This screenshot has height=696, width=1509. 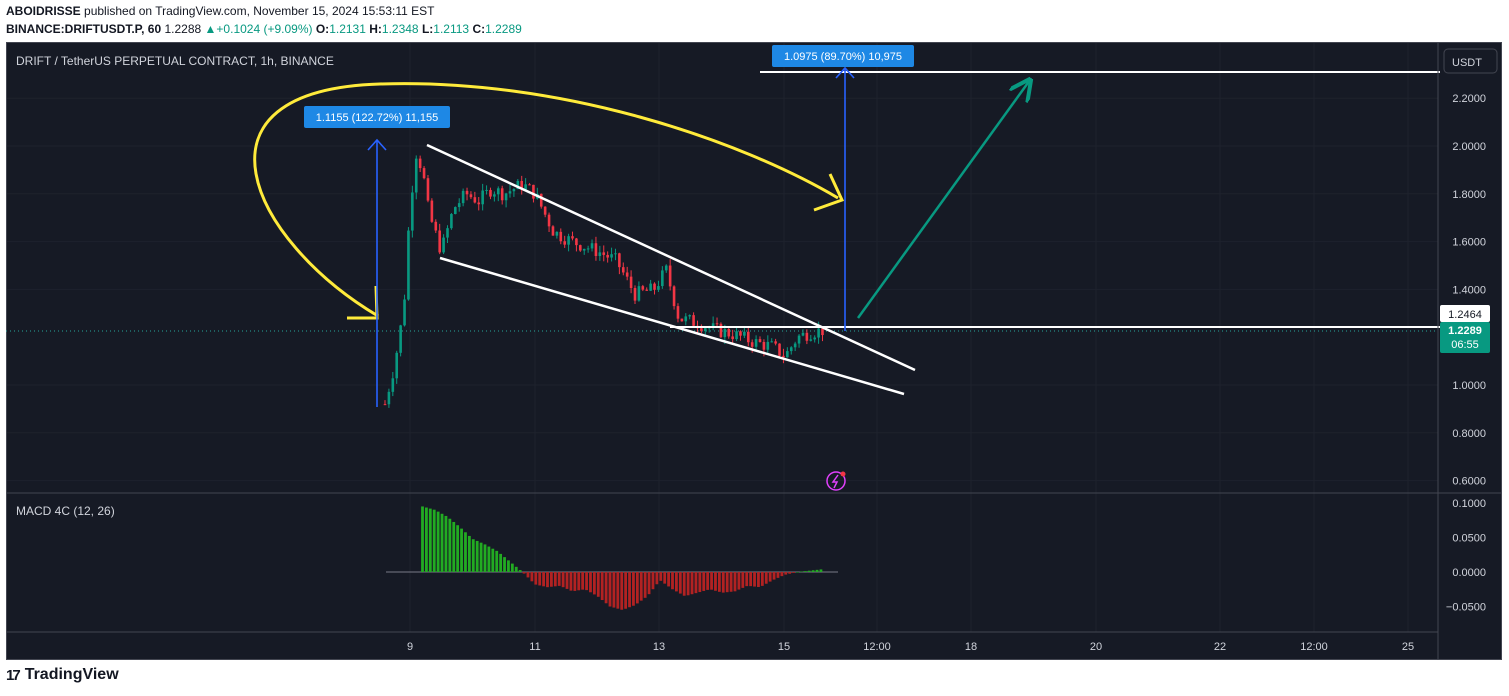 I want to click on wedge-upper-trendline, so click(x=671, y=257).